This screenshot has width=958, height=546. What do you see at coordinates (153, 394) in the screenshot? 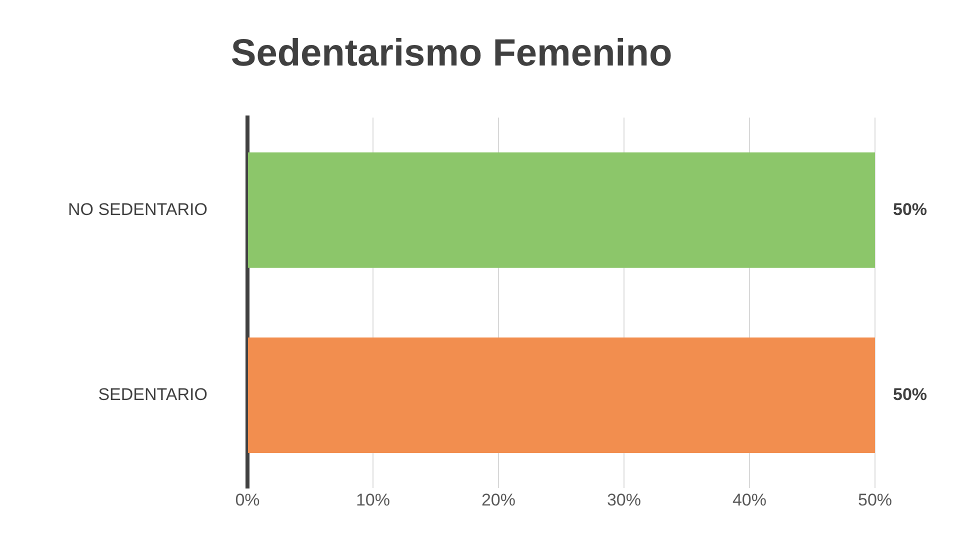
I see `y-tick-label: SEDENTARIO` at bounding box center [153, 394].